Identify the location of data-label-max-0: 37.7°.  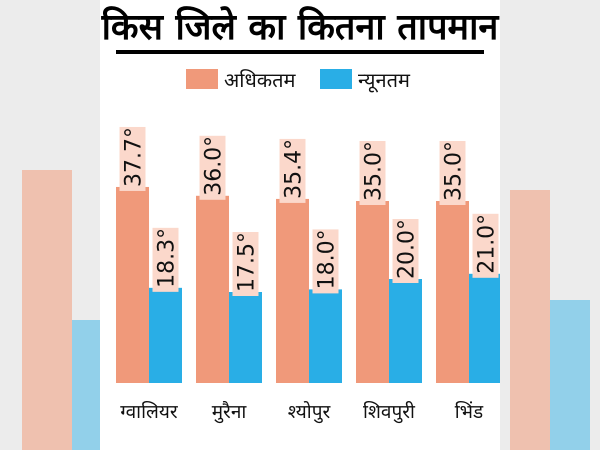
(134, 157).